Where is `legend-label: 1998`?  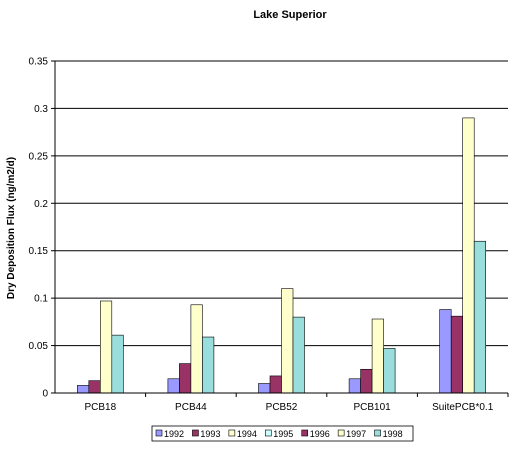 legend-label: 1998 is located at coordinates (393, 434).